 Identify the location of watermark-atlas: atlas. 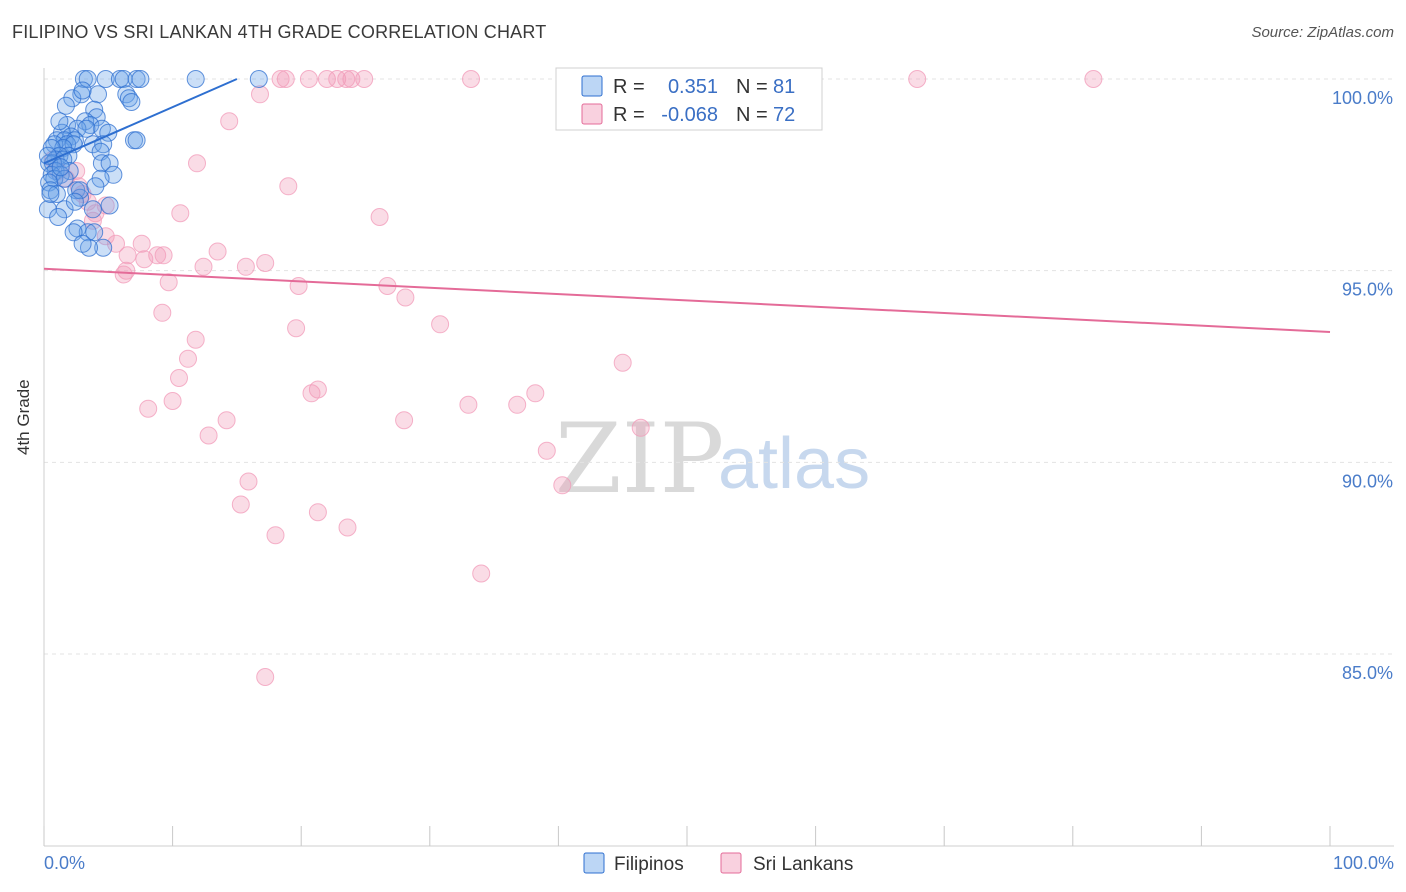
(794, 464).